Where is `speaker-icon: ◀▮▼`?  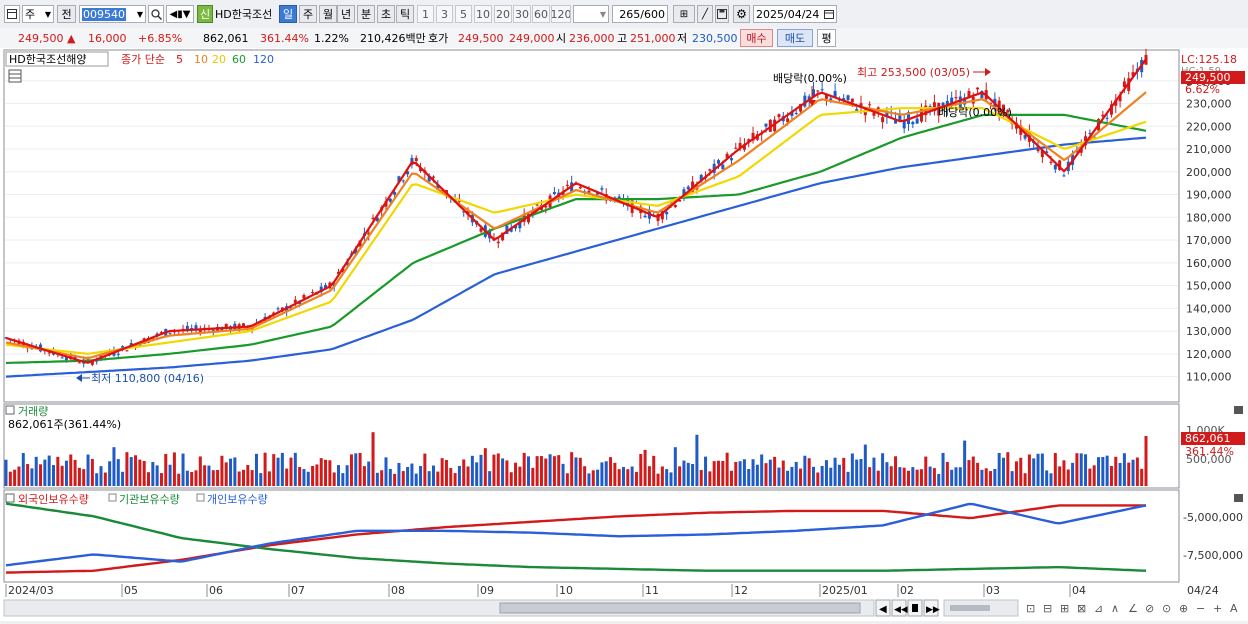
speaker-icon: ◀▮▼ is located at coordinates (180, 14).